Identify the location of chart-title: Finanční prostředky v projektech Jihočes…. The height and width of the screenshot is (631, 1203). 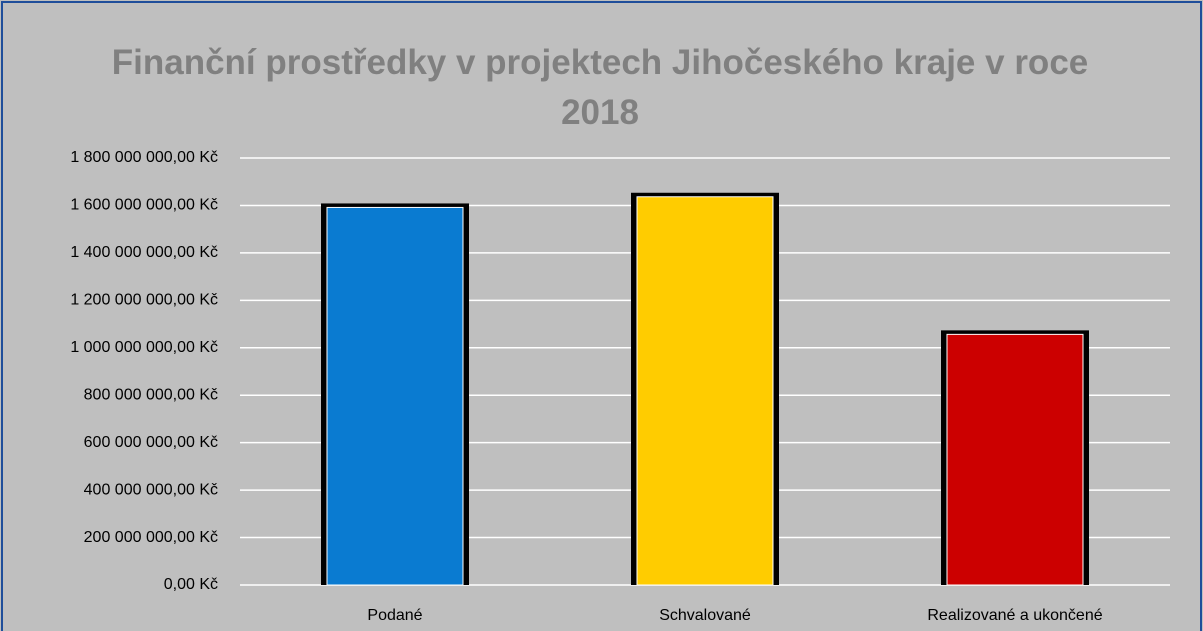
(600, 87).